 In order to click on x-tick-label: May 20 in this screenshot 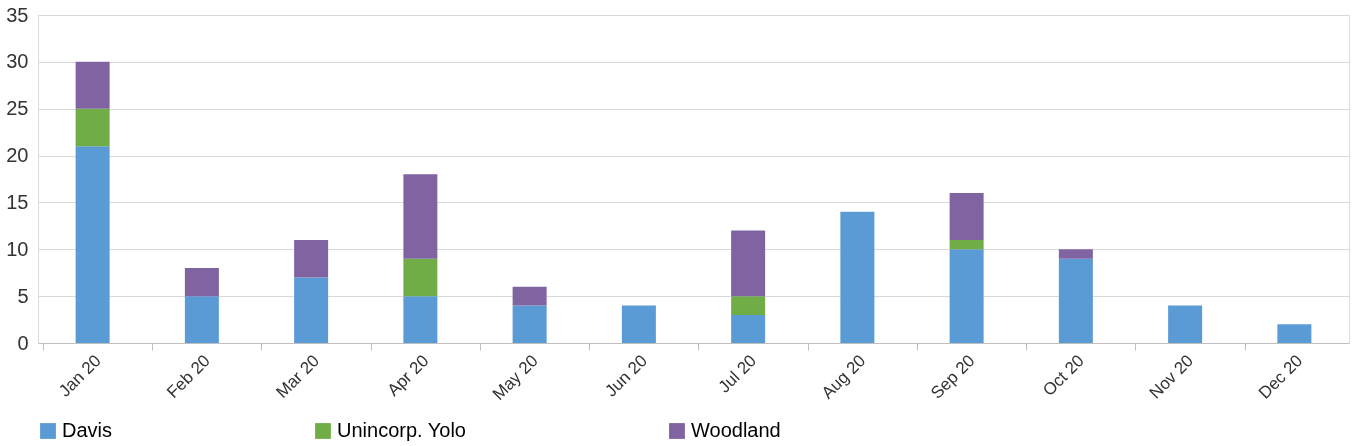, I will do `click(515, 377)`.